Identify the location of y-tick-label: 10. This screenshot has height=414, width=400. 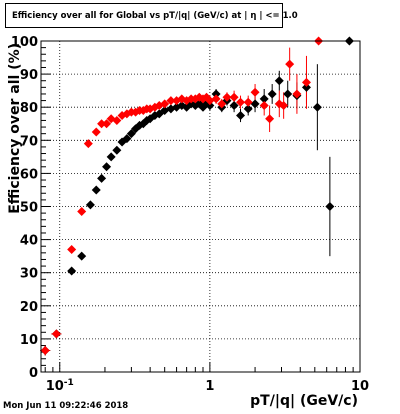
(29, 340).